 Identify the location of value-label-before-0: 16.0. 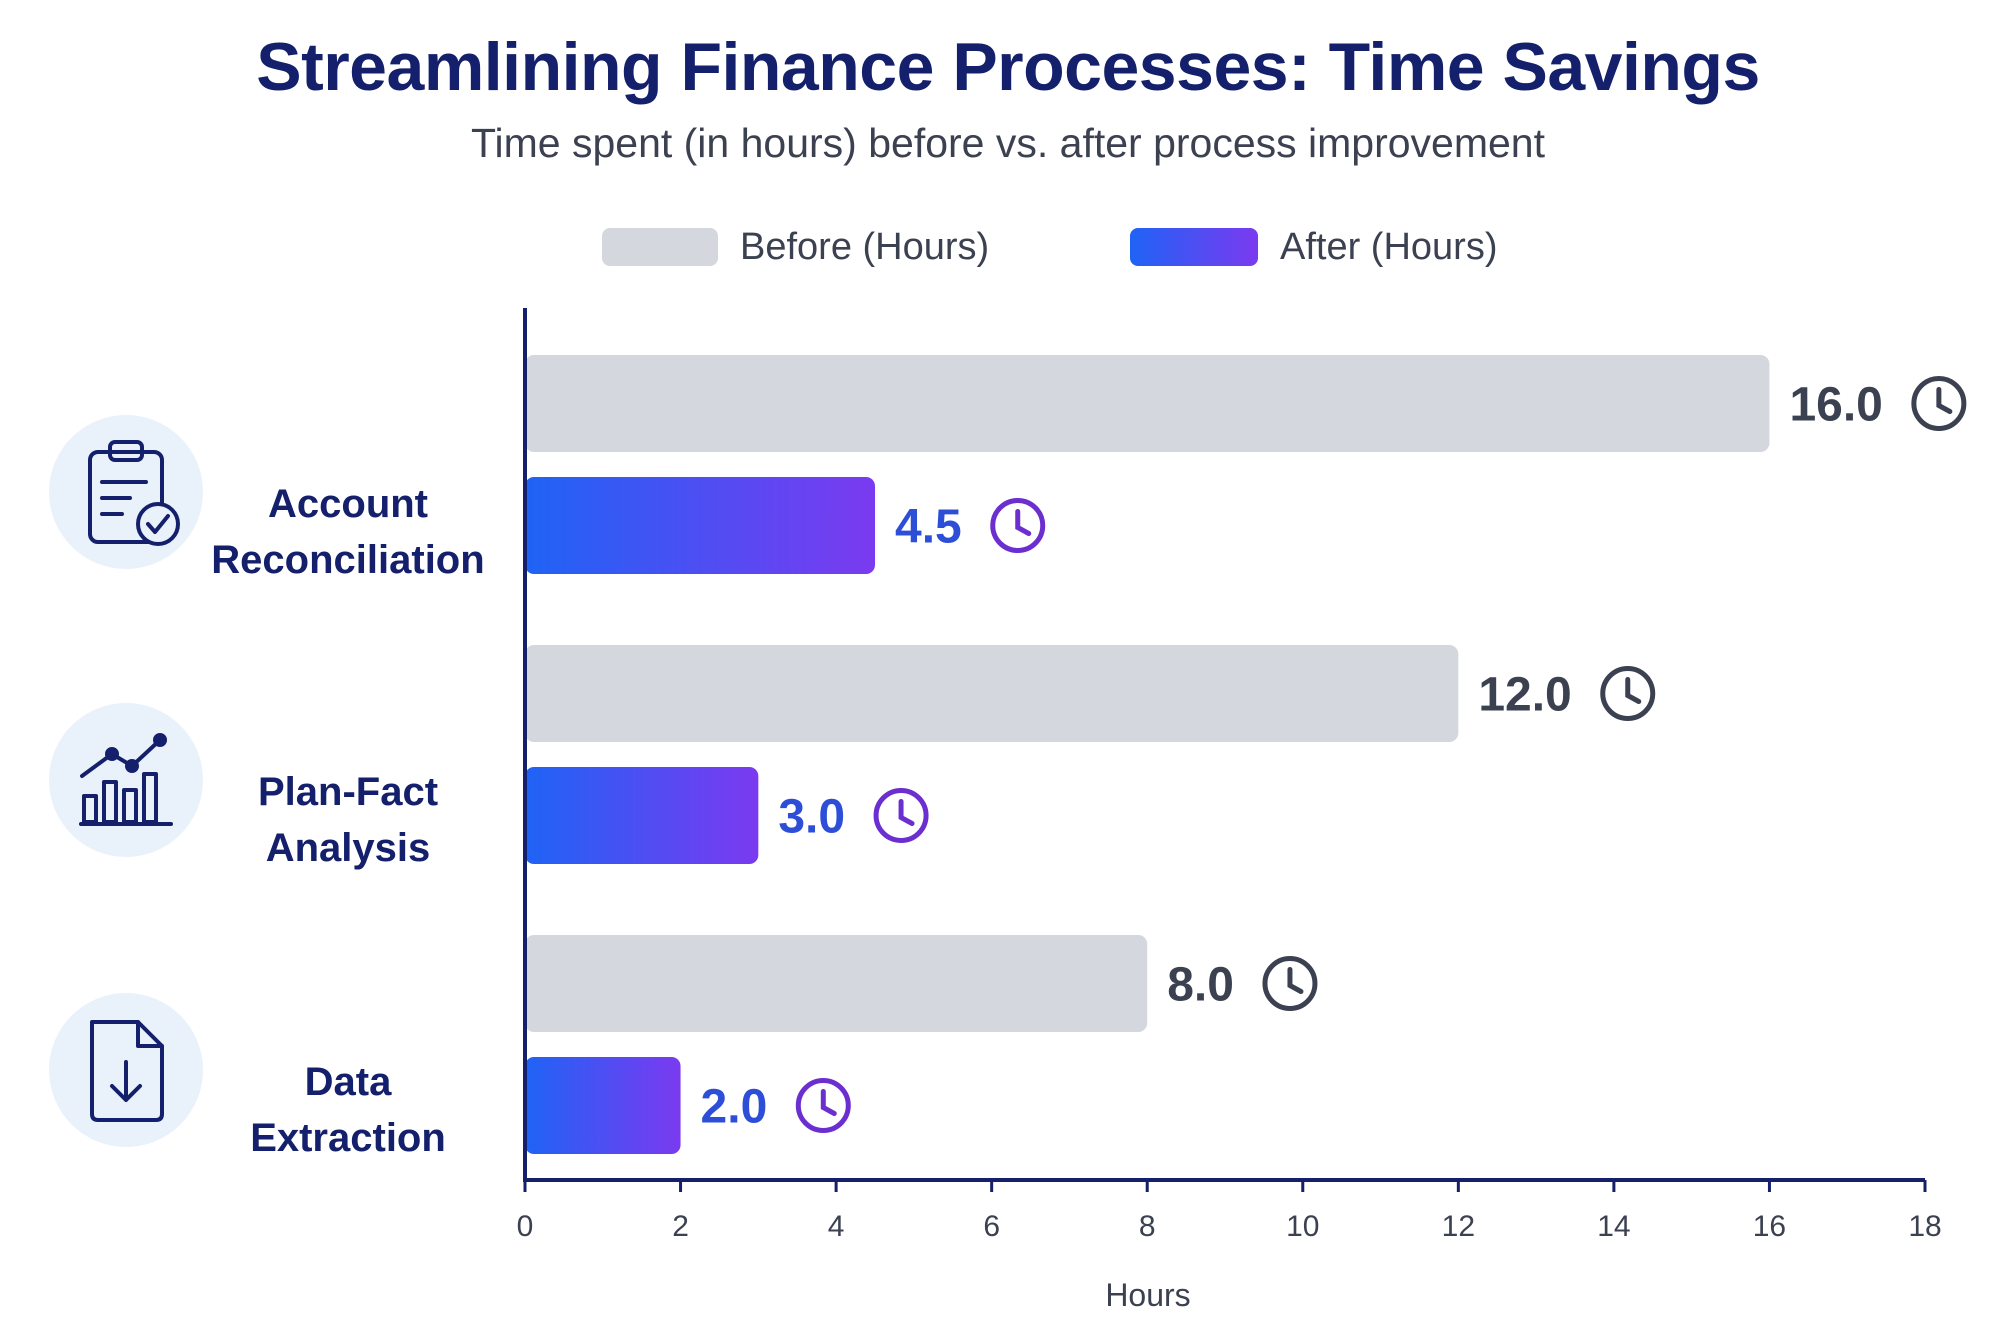
(1835, 405).